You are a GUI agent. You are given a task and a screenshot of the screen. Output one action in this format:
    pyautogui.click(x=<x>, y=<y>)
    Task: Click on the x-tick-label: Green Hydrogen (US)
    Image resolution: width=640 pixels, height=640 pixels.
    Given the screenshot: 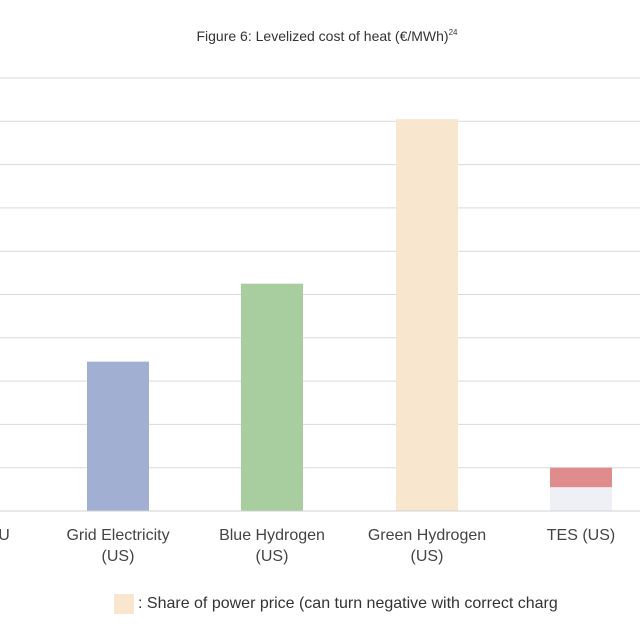 What is the action you would take?
    pyautogui.click(x=427, y=546)
    